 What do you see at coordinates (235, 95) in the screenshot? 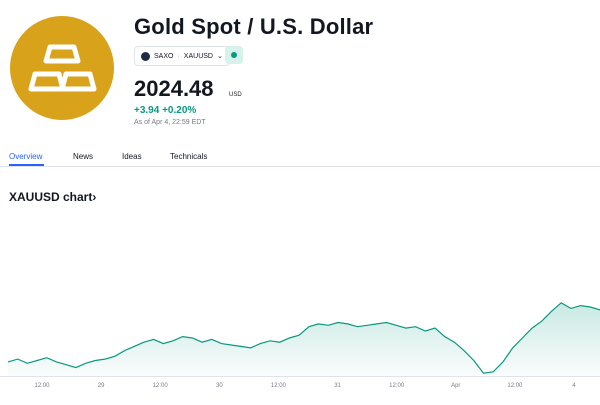
I see `price-currency: USD` at bounding box center [235, 95].